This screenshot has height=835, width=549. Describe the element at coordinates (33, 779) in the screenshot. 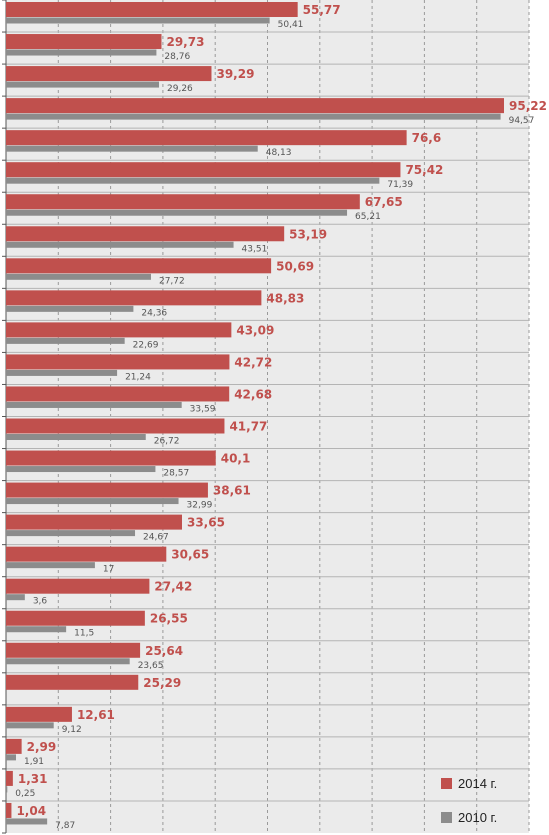

I see `data-label-2014: 1,31` at that location.